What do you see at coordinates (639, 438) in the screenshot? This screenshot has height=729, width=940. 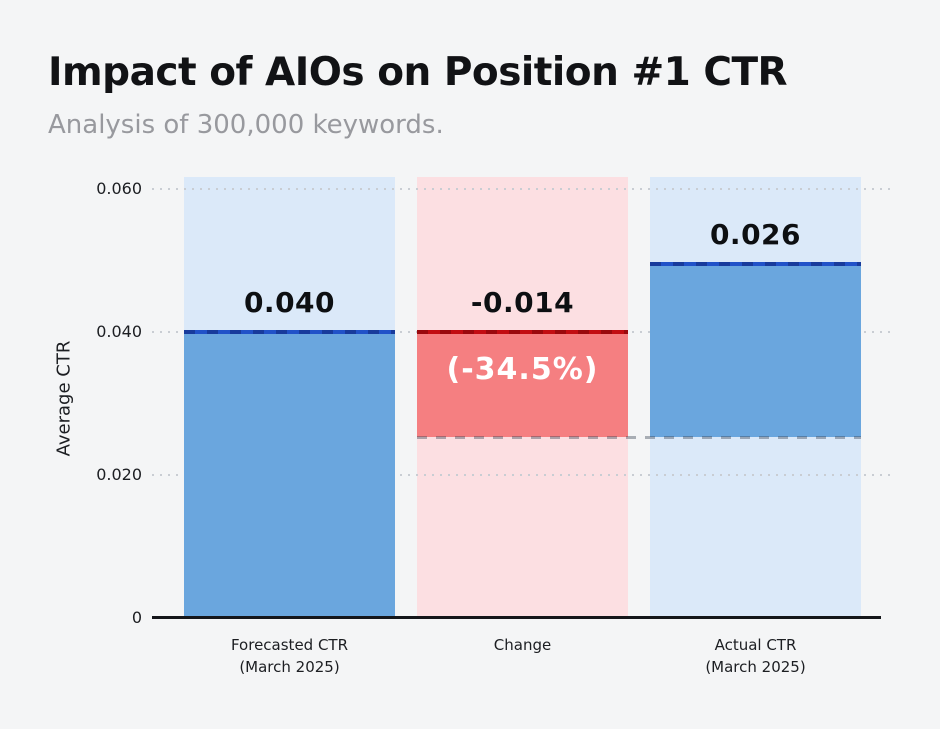 I see `dashed-connector-line` at bounding box center [639, 438].